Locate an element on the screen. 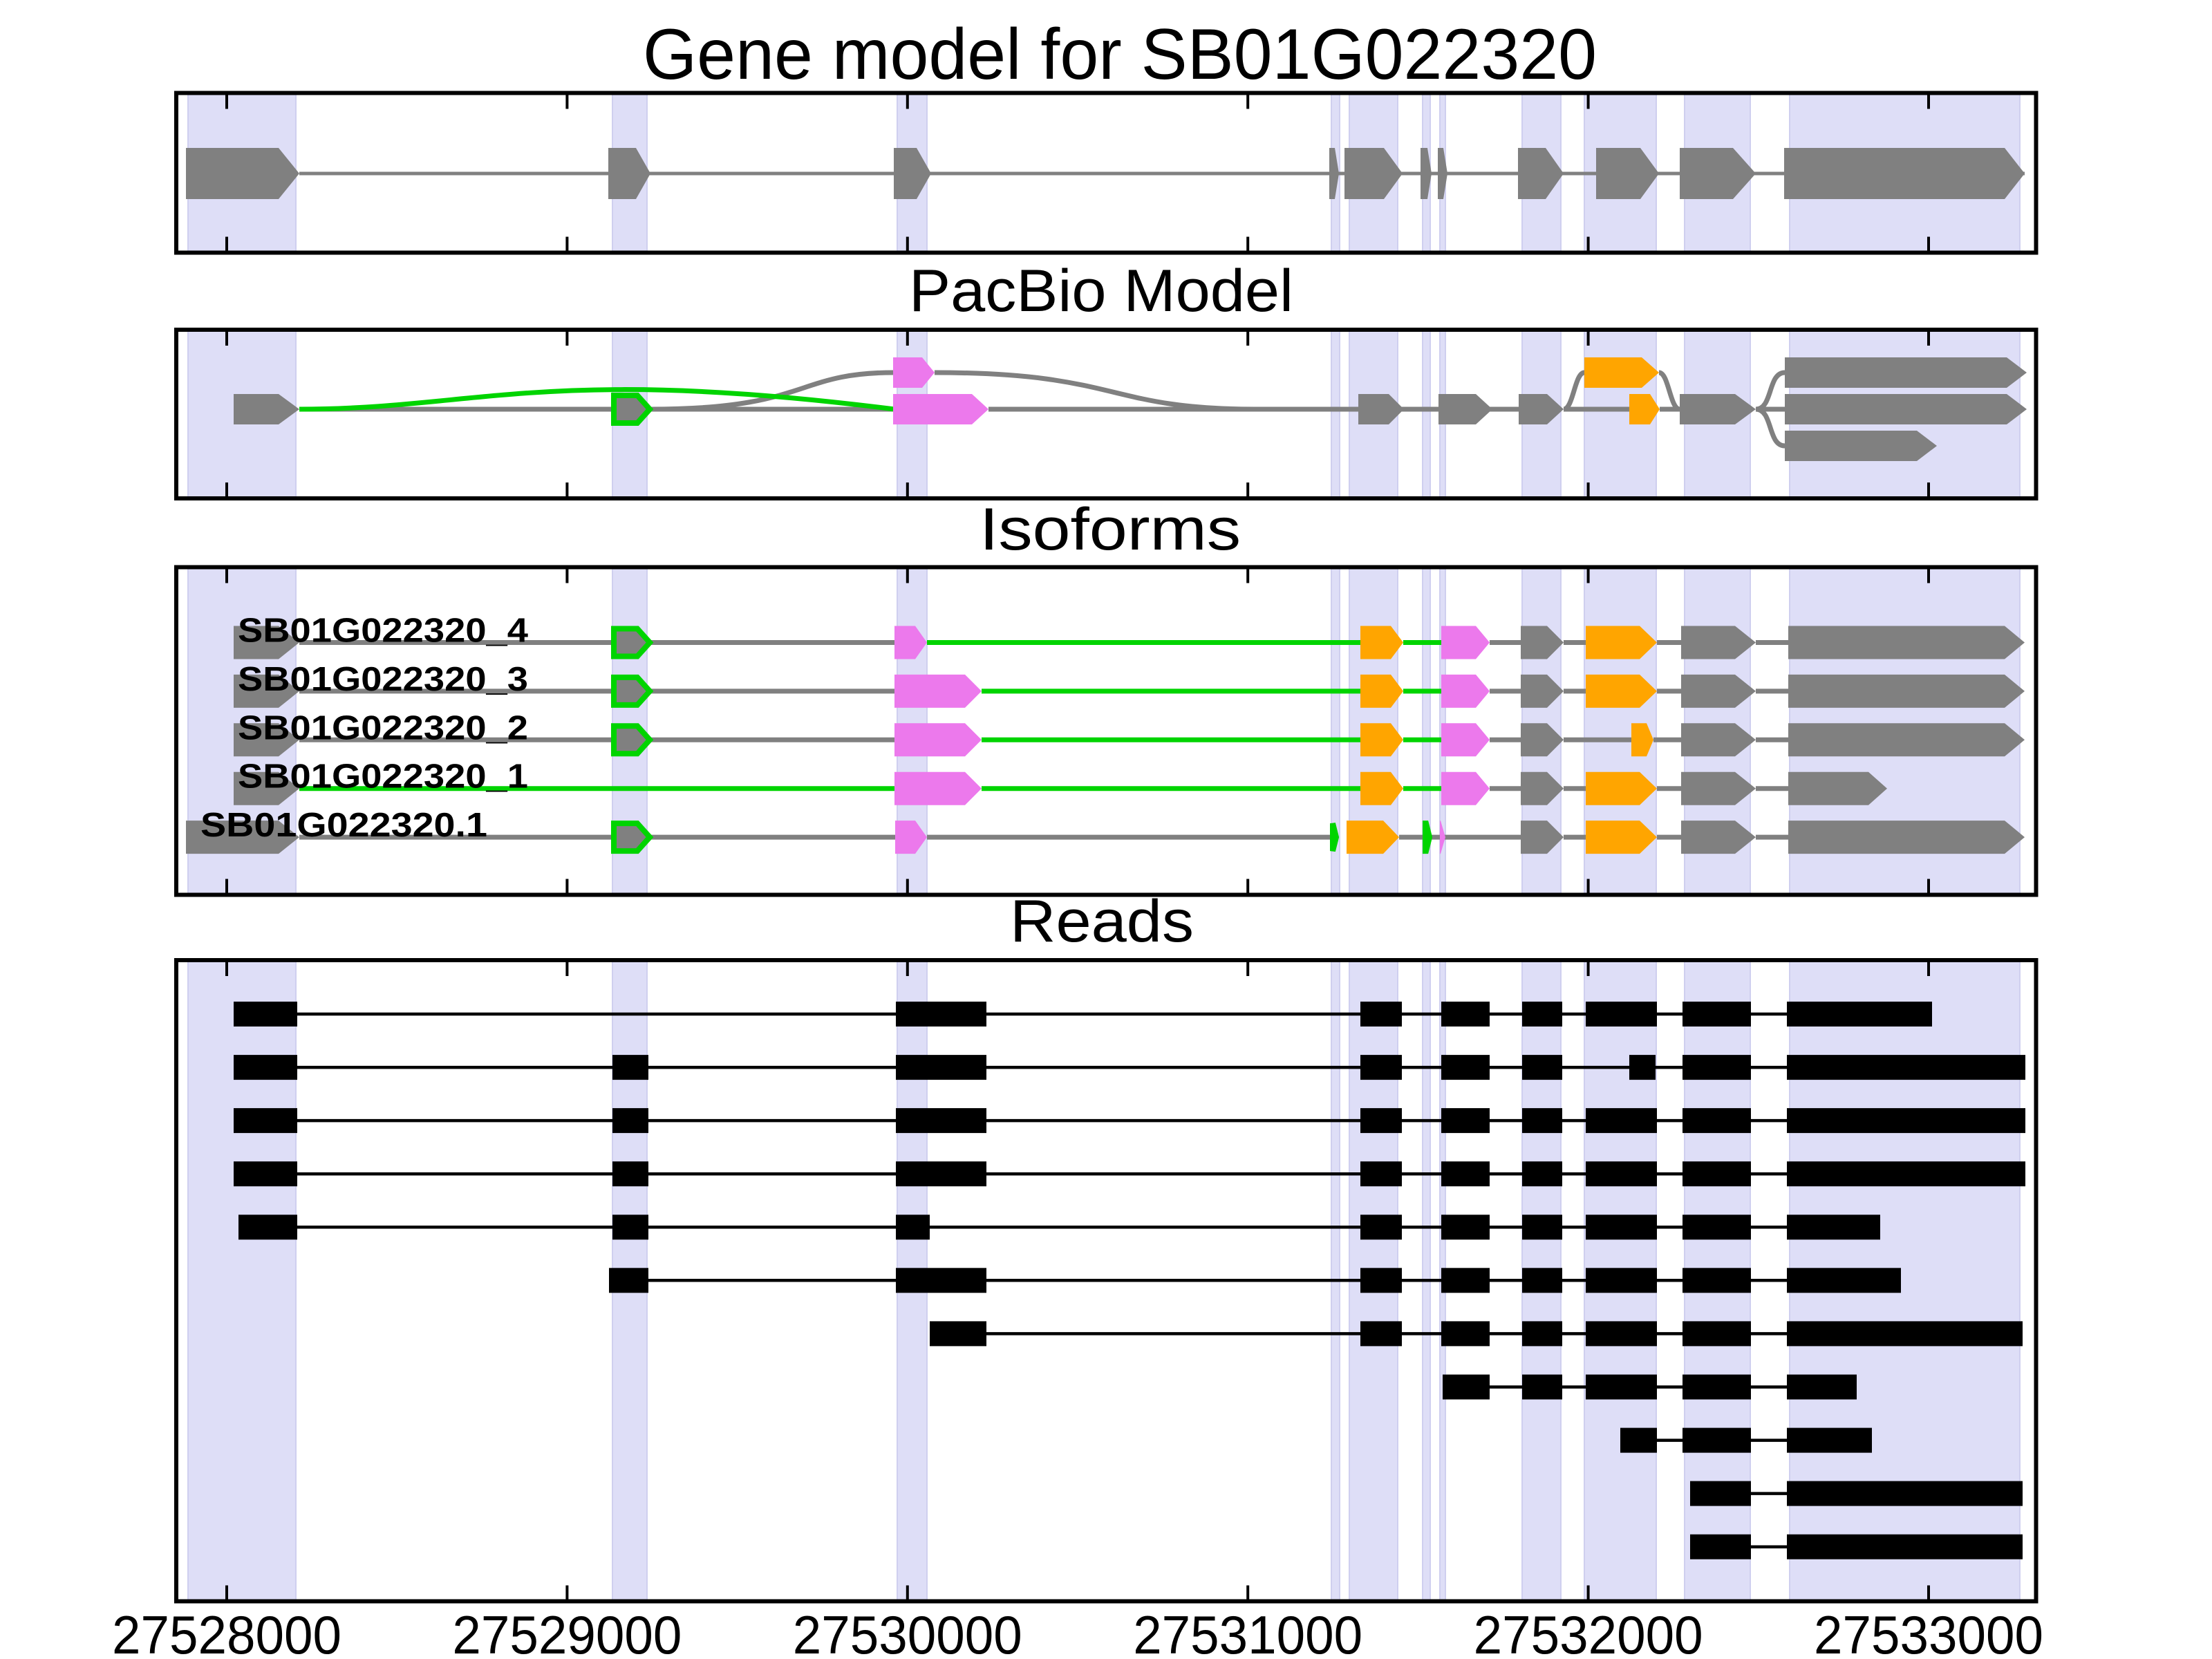 This screenshot has width=2212, height=1659. svg-text: 27531000 is located at coordinates (1248, 1632).